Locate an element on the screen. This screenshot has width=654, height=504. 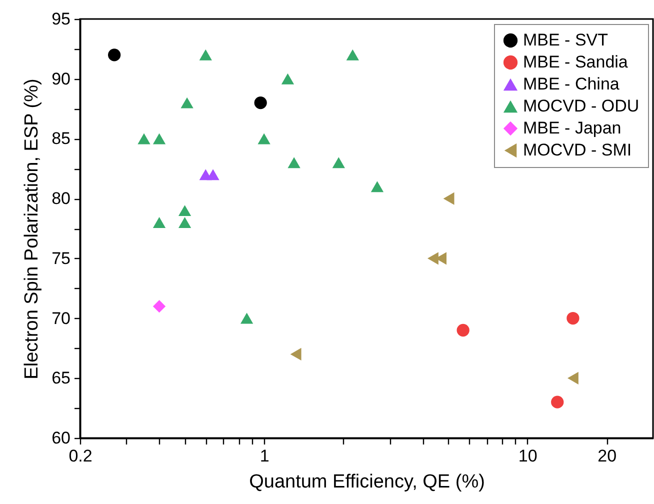
legend-label: MBE - SVT is located at coordinates (565, 40).